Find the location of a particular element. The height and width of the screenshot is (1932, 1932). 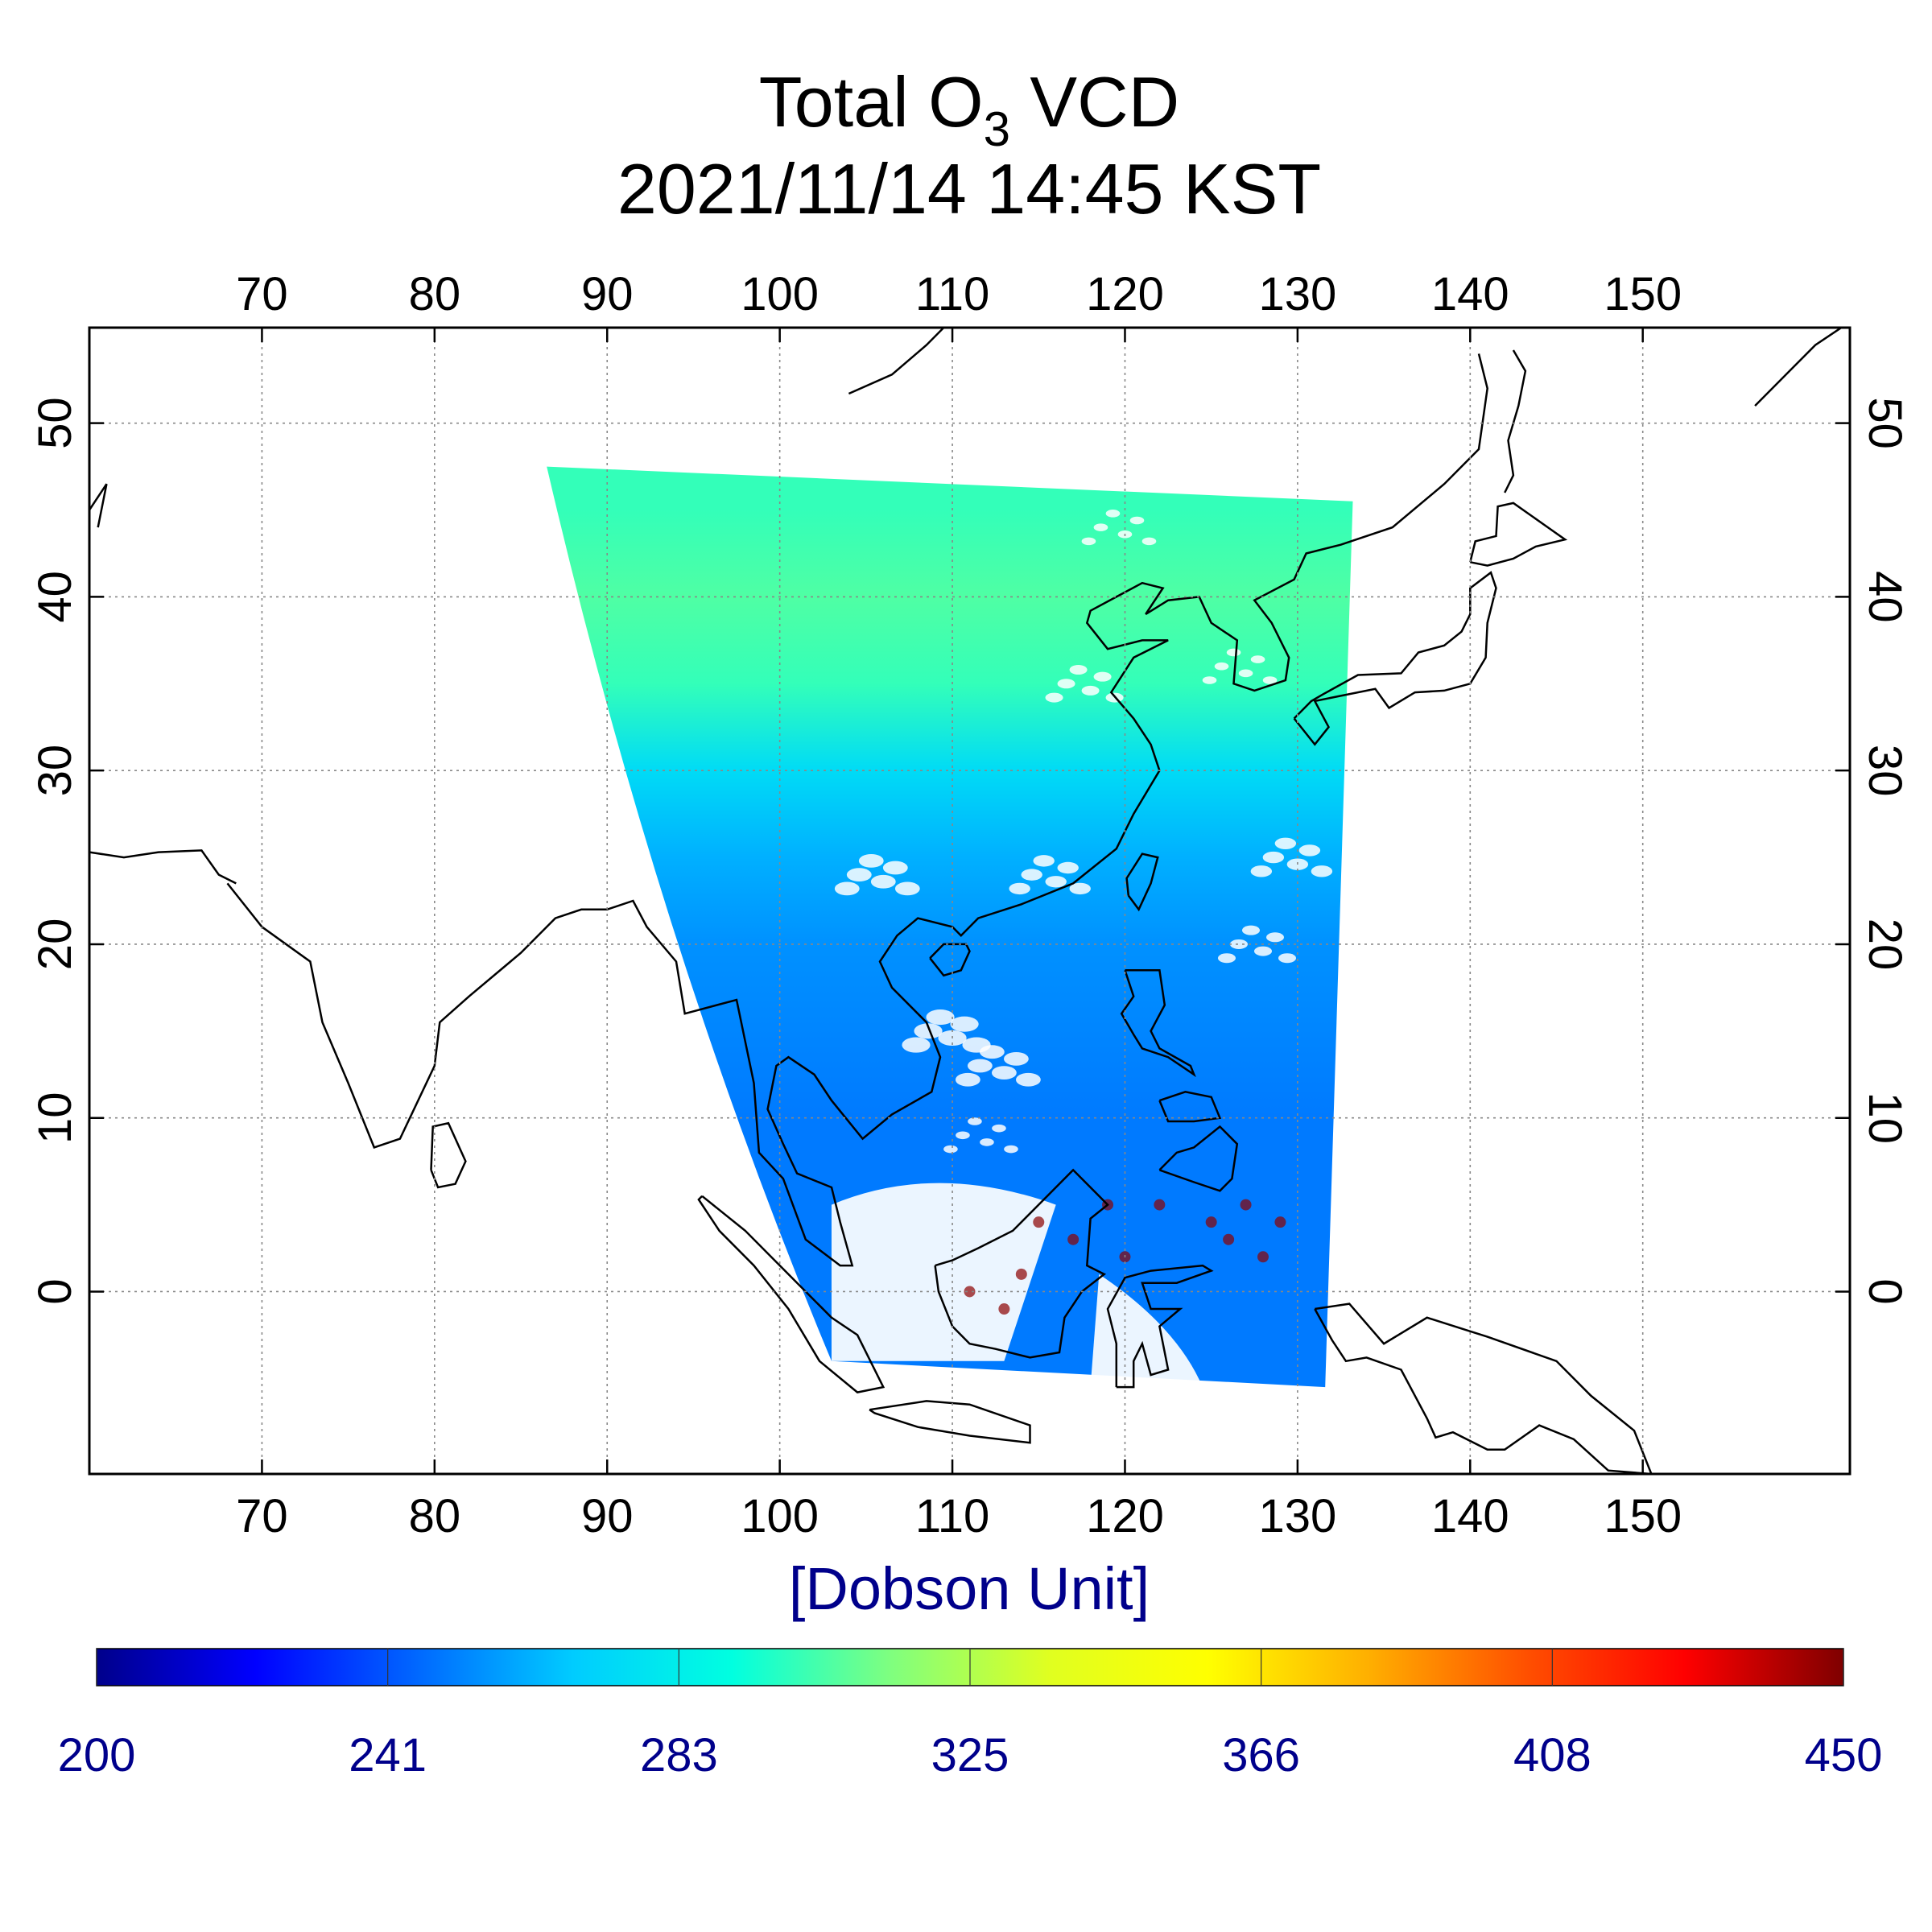

coastline-philippines-mindanao is located at coordinates (1198, 1158).